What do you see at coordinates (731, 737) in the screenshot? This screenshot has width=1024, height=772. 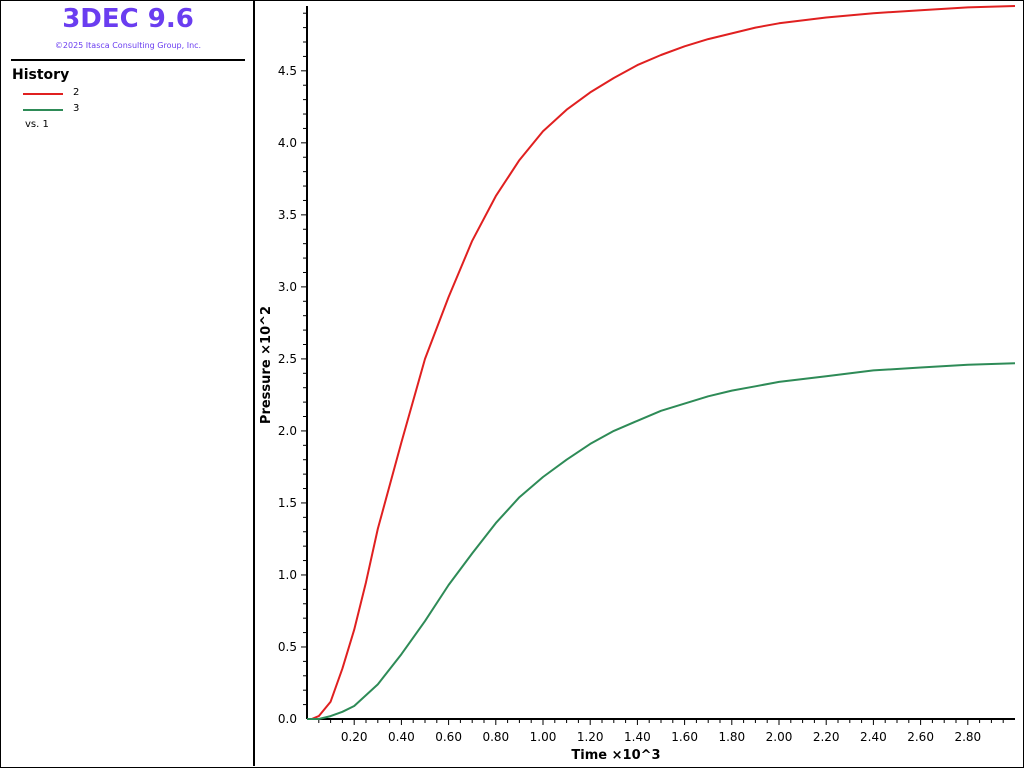 I see `x-tick-label: 1.80` at bounding box center [731, 737].